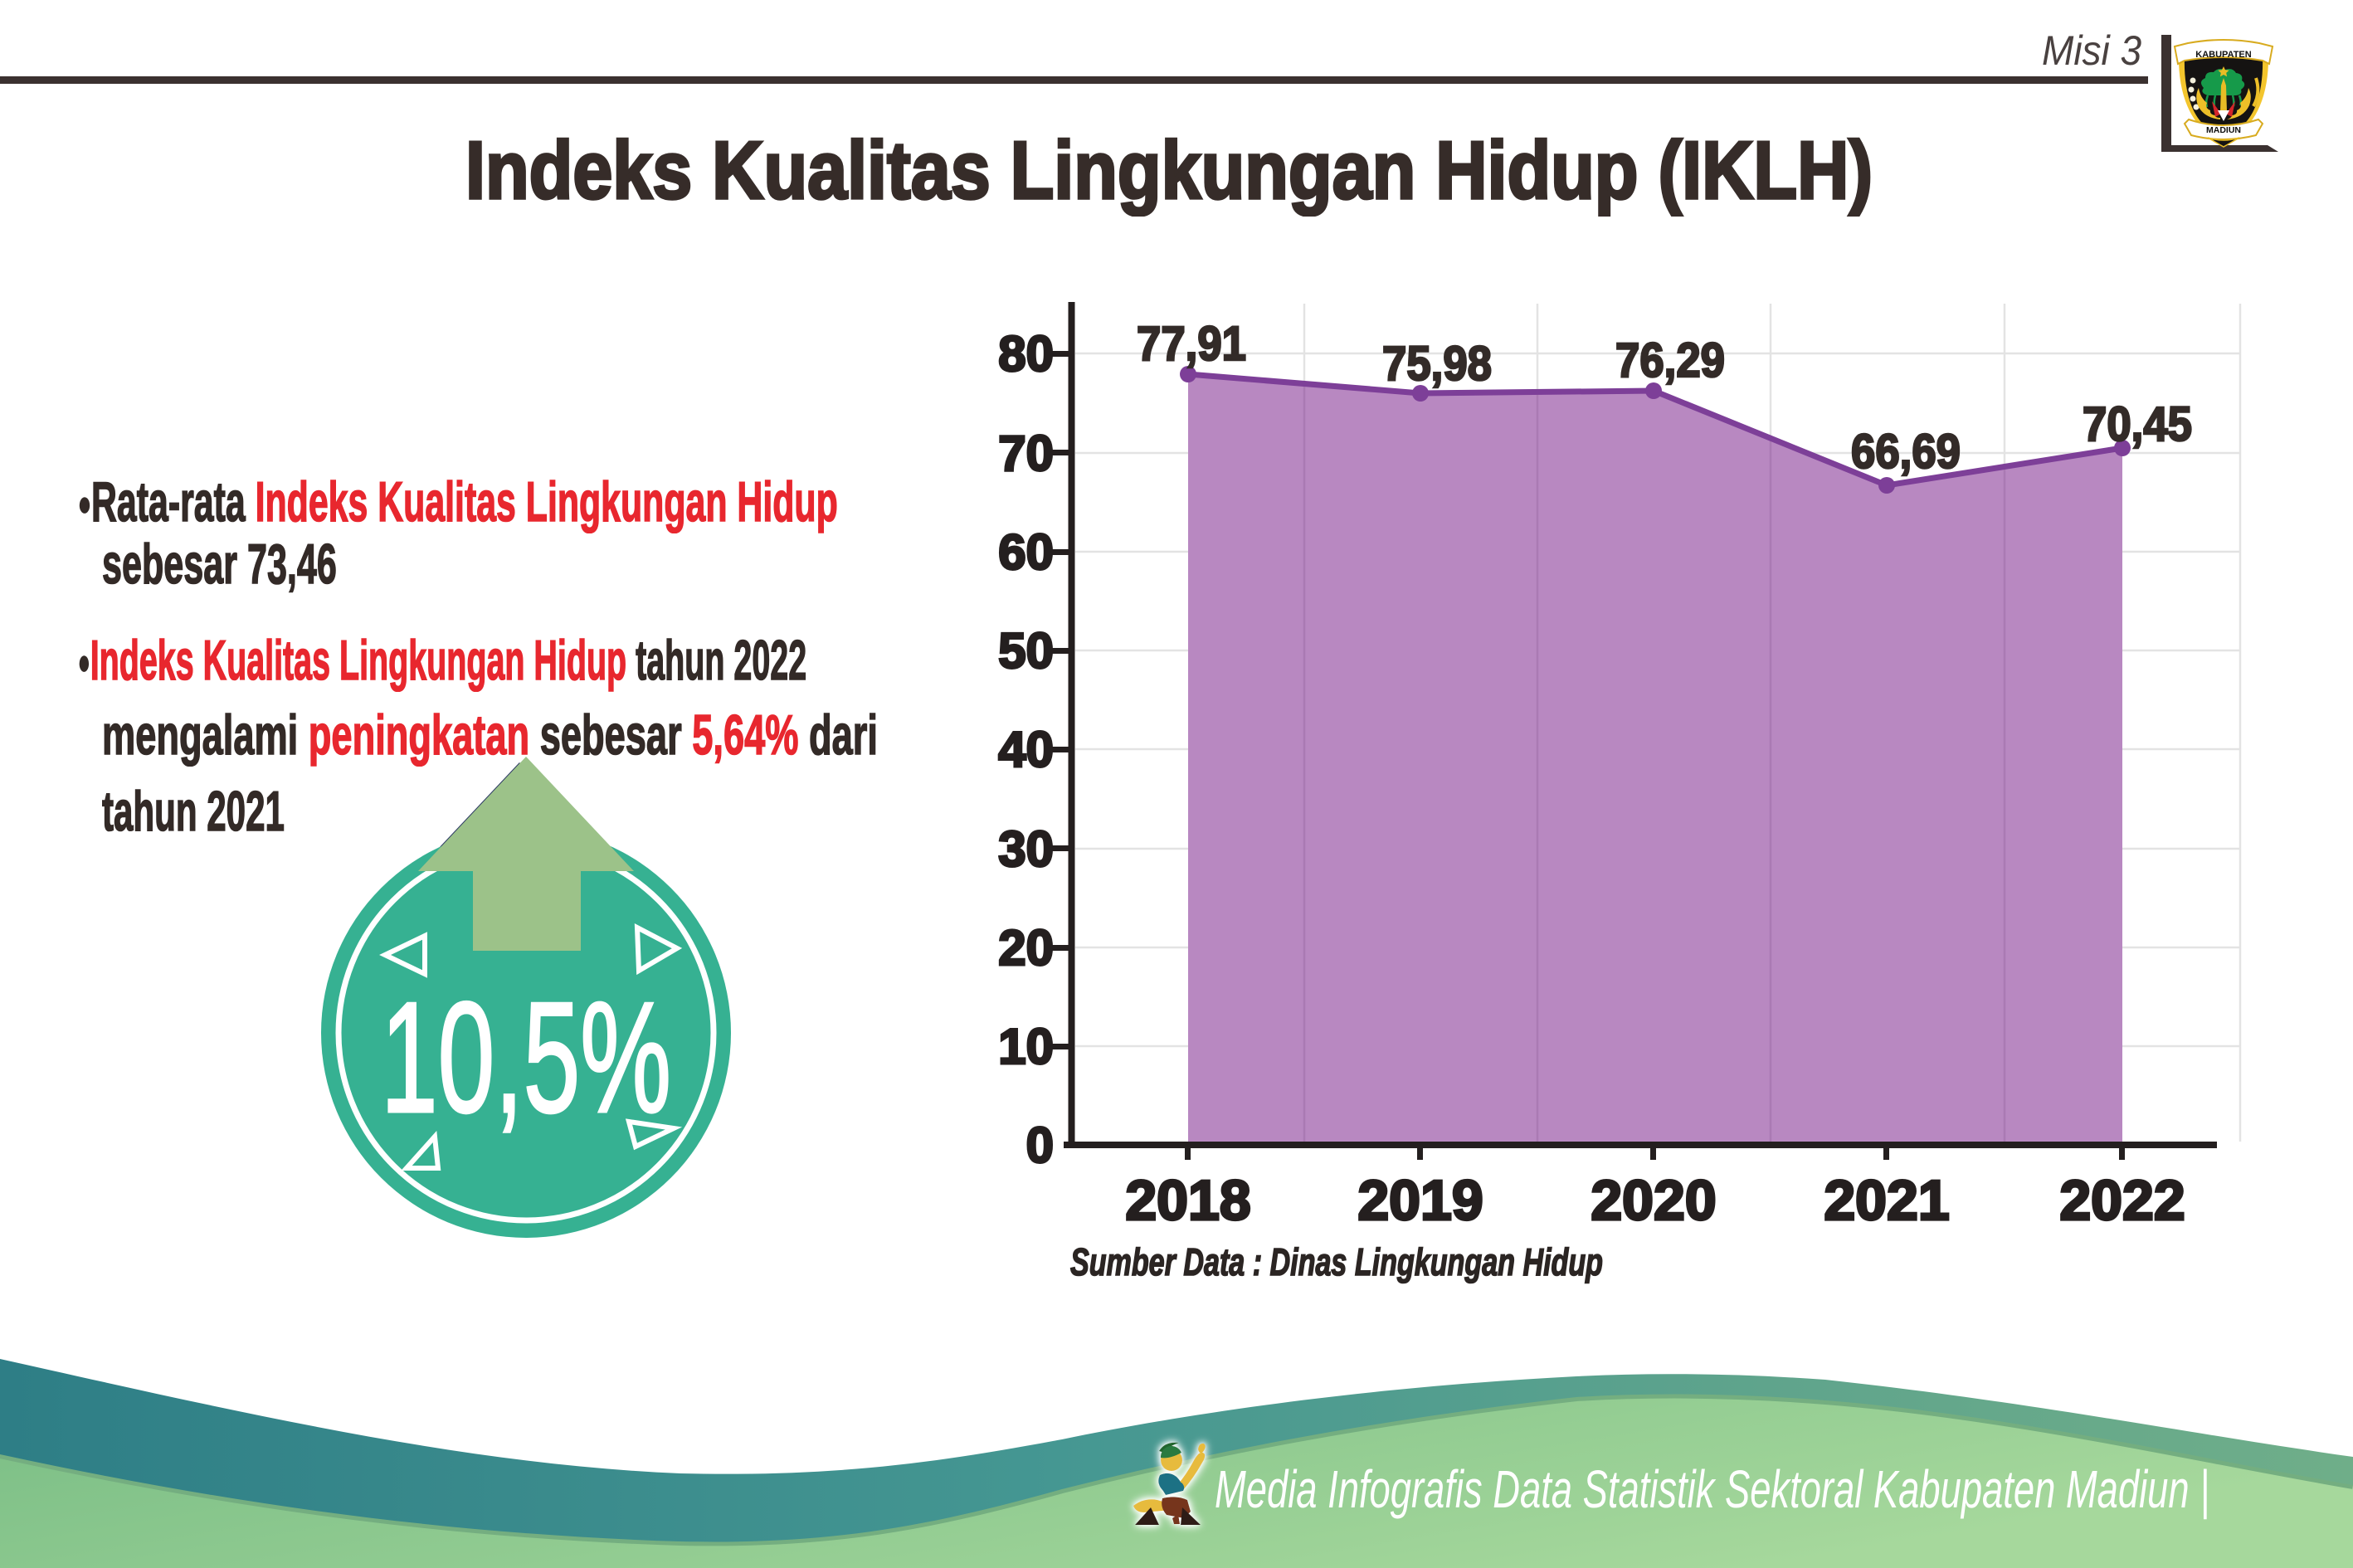 The width and height of the screenshot is (2353, 1568). Describe the element at coordinates (1187, 1200) in the screenshot. I see `svg-text: 2018` at that location.